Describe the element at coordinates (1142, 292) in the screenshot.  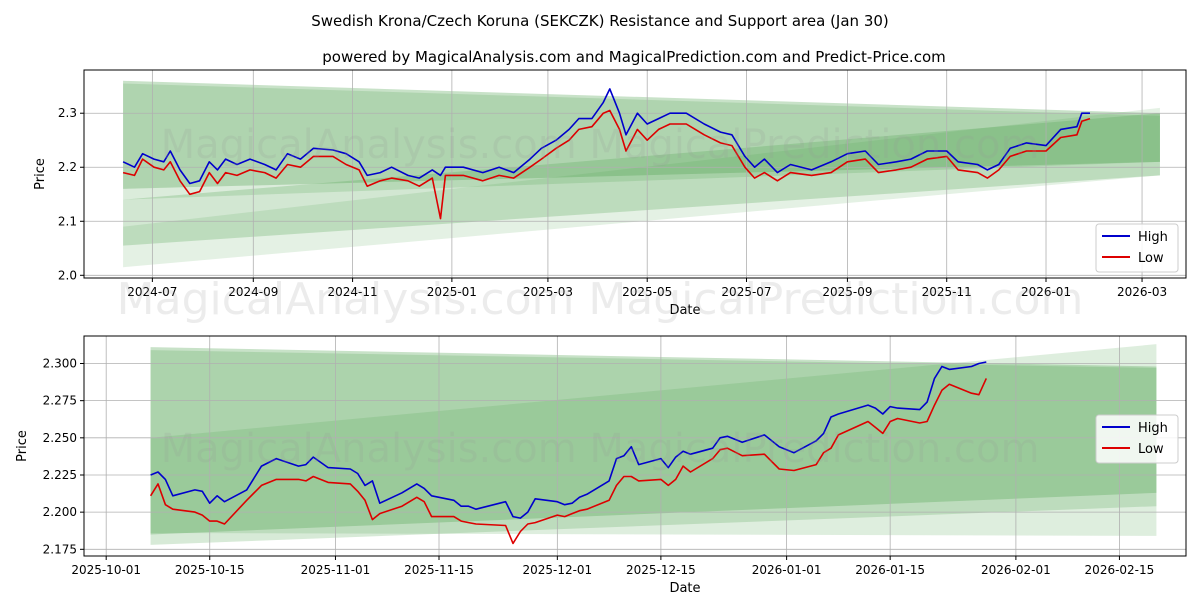
I see `x-tick-label: 2026-03` at that location.